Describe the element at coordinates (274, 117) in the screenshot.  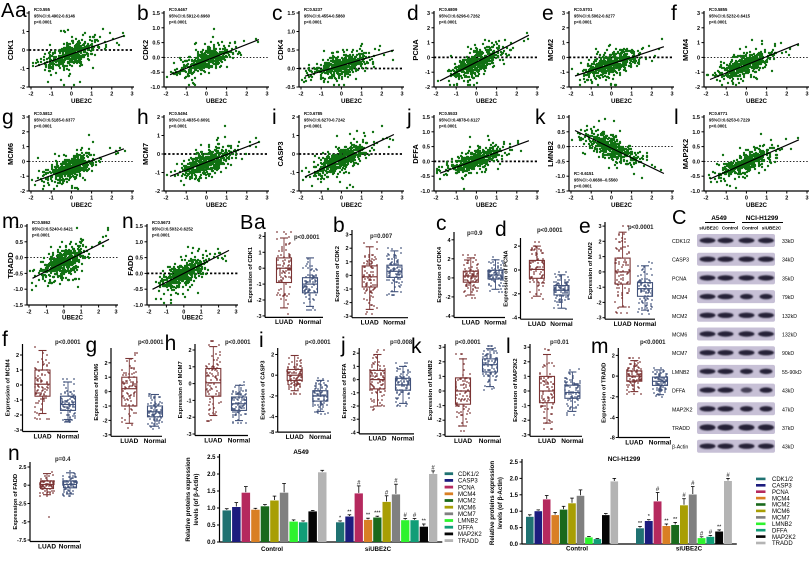
I see `svg-text: i` at that location.